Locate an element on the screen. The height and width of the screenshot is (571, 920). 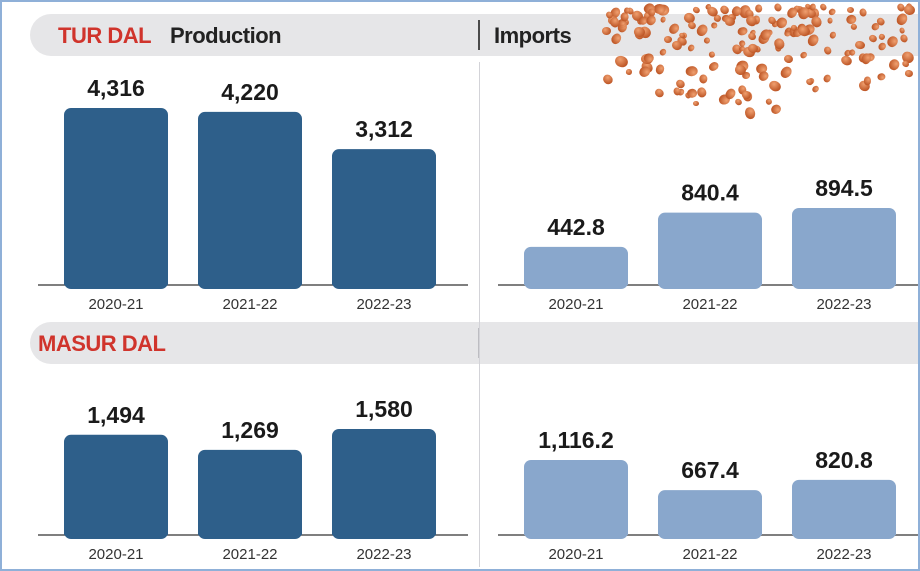
header-divider is located at coordinates (479, 35).